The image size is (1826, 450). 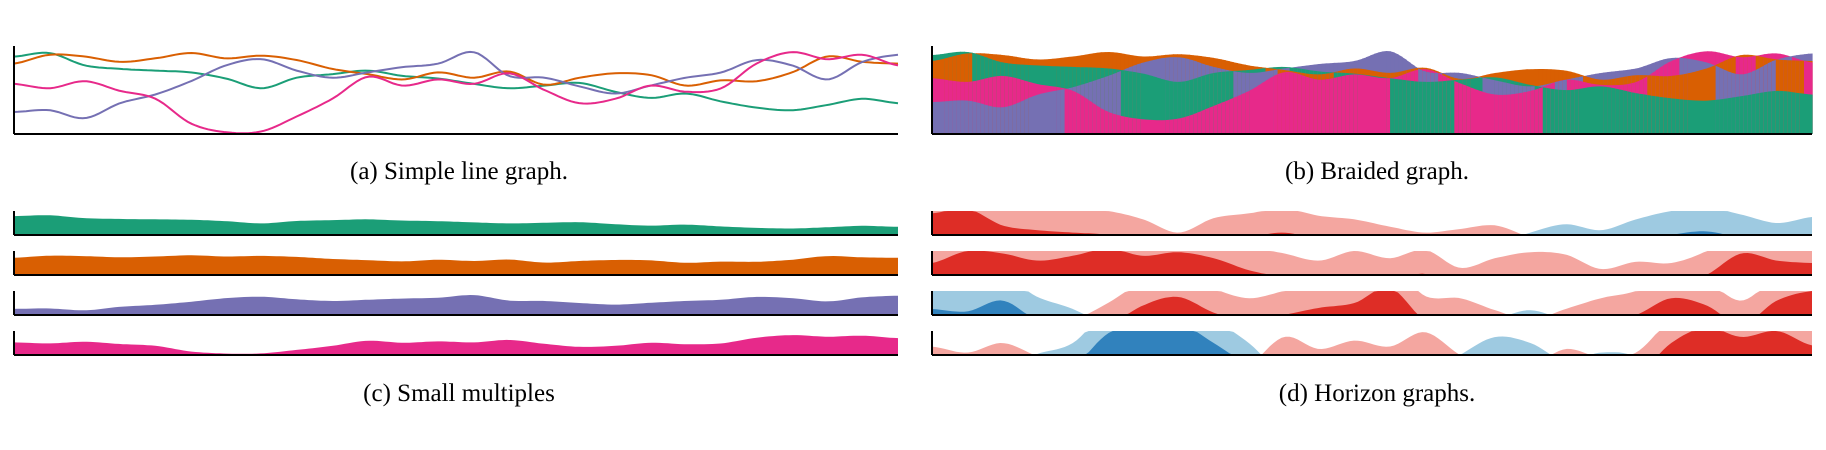 What do you see at coordinates (456, 305) in the screenshot?
I see `multiple-area-purple` at bounding box center [456, 305].